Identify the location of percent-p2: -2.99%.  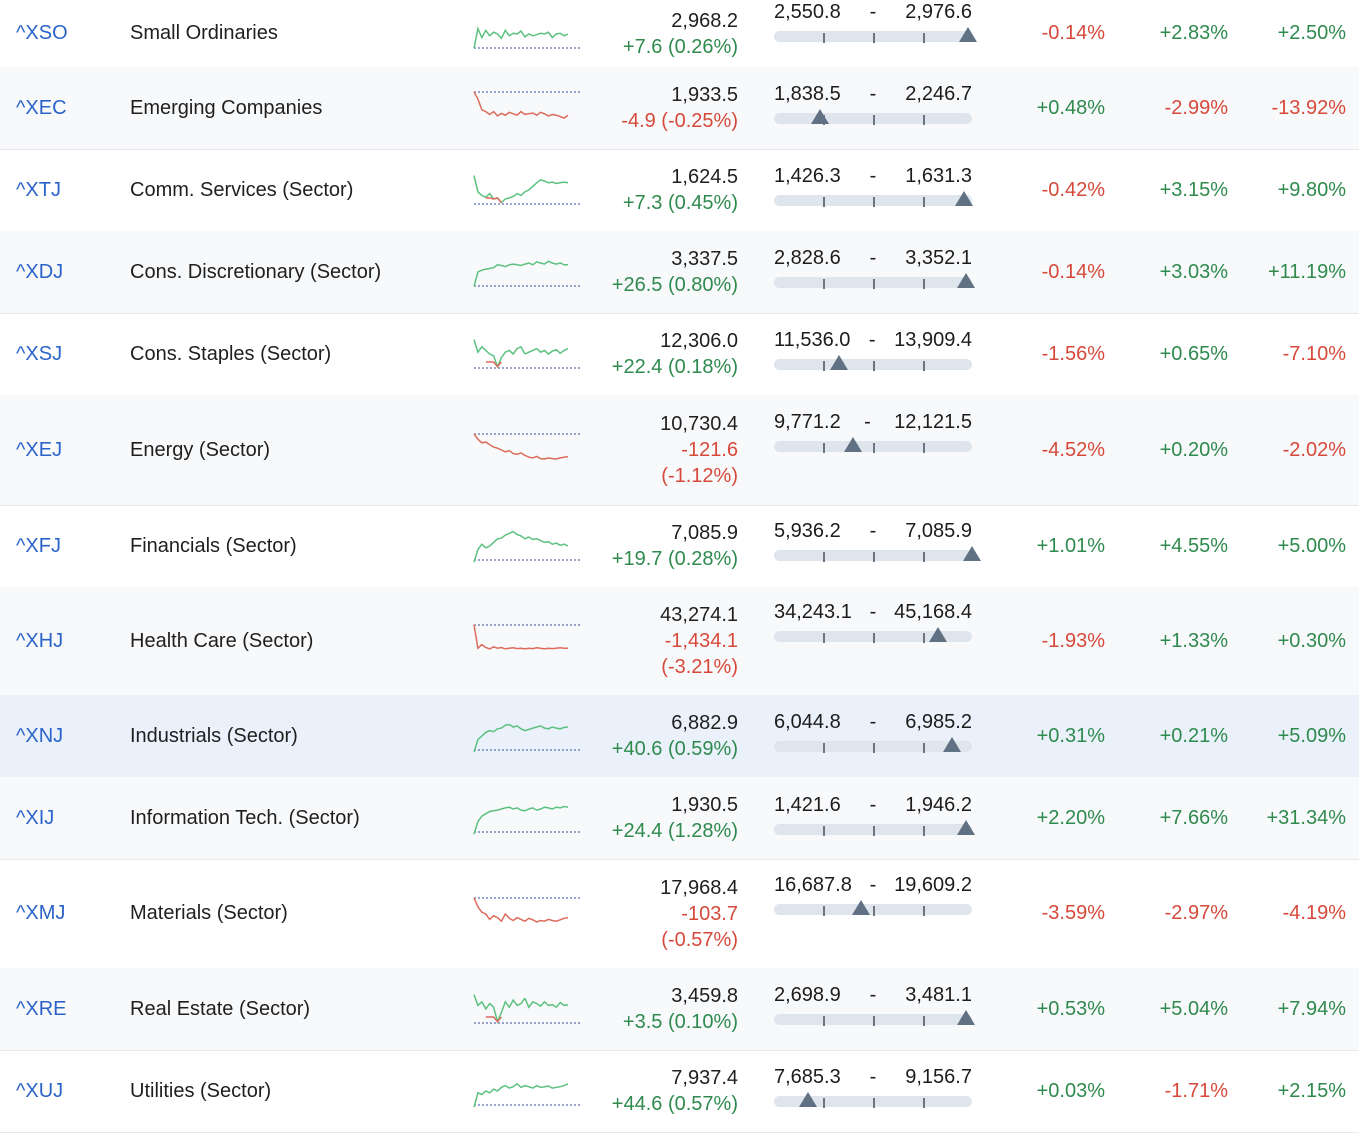
(1196, 107).